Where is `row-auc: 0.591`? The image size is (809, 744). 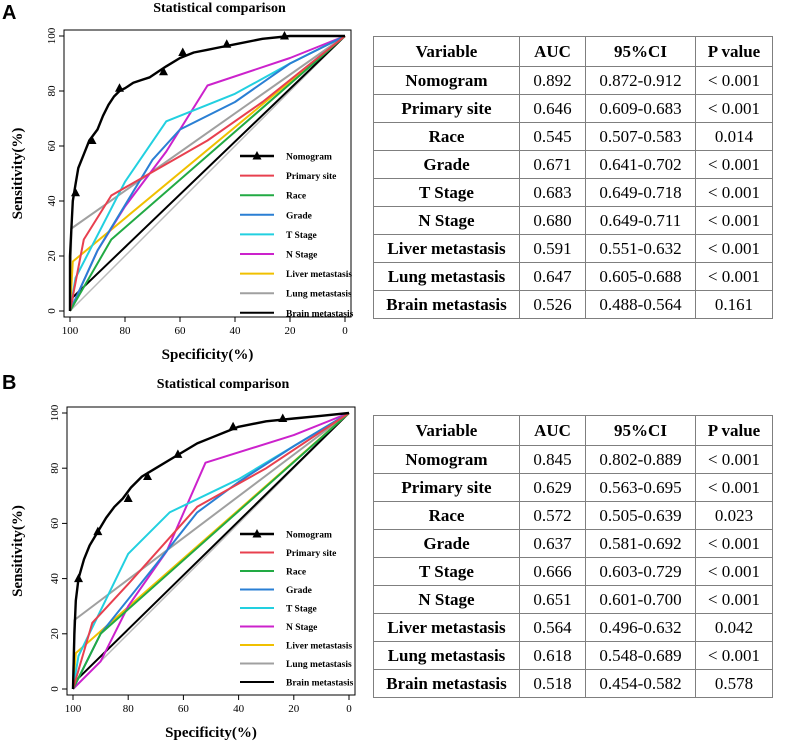
row-auc: 0.591 is located at coordinates (552, 248).